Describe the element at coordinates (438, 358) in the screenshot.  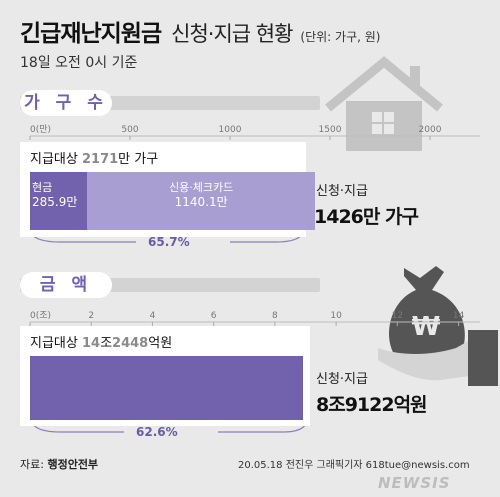
I see `hand-icon` at that location.